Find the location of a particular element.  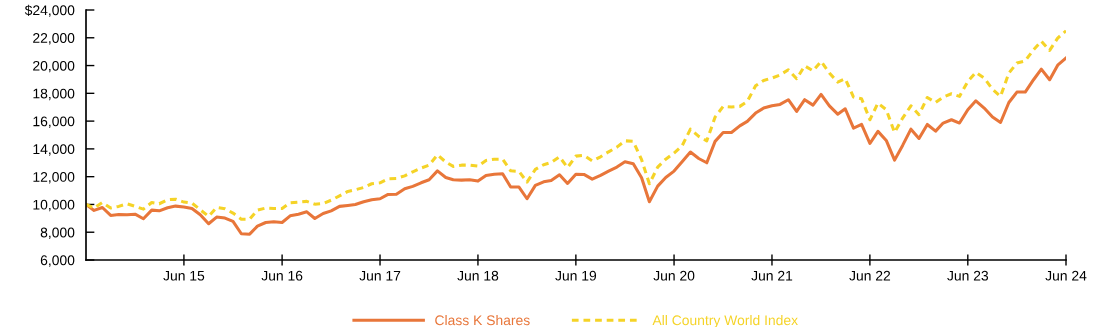

y-tick-label: 20,000 is located at coordinates (54, 66).